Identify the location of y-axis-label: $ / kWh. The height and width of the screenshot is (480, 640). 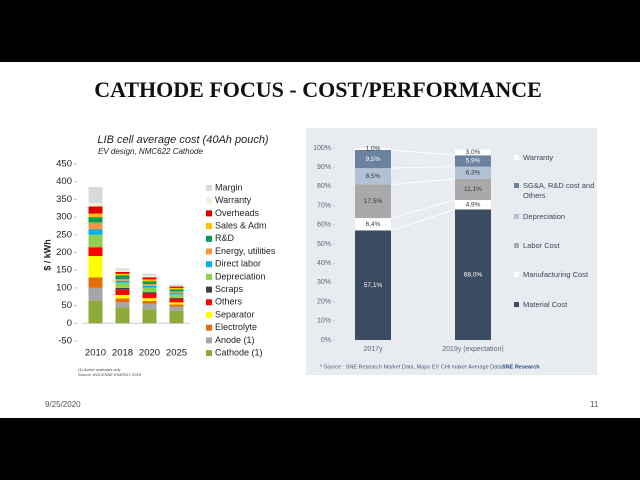
(47, 255).